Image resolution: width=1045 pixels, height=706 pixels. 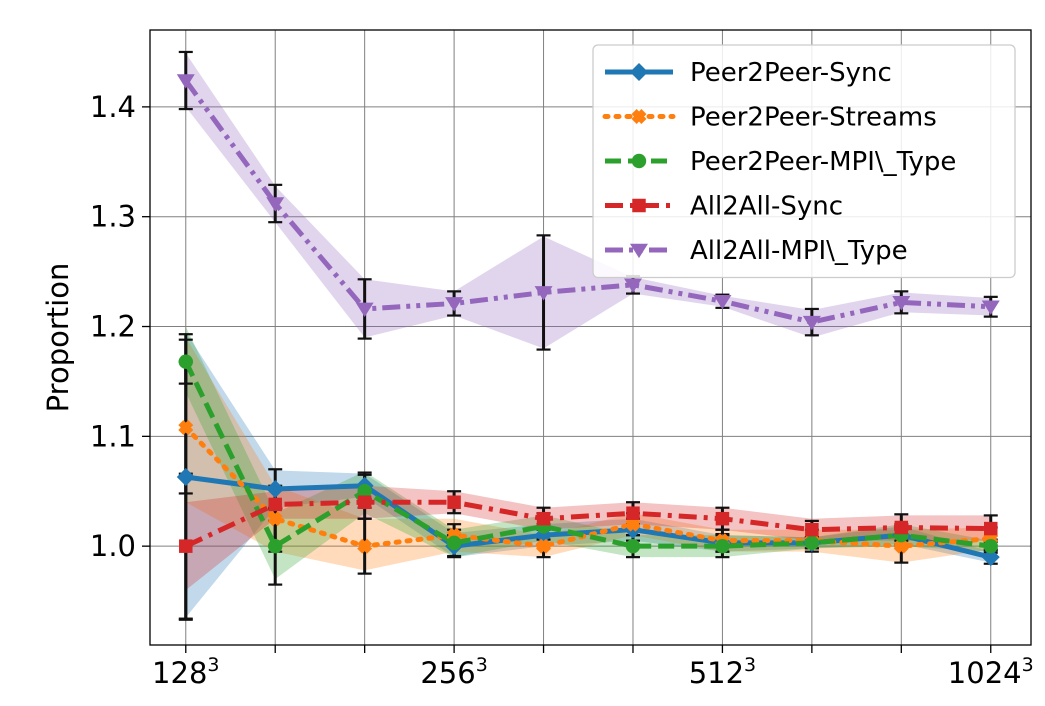 I want to click on y-tick-label: 1.3, so click(x=113, y=217).